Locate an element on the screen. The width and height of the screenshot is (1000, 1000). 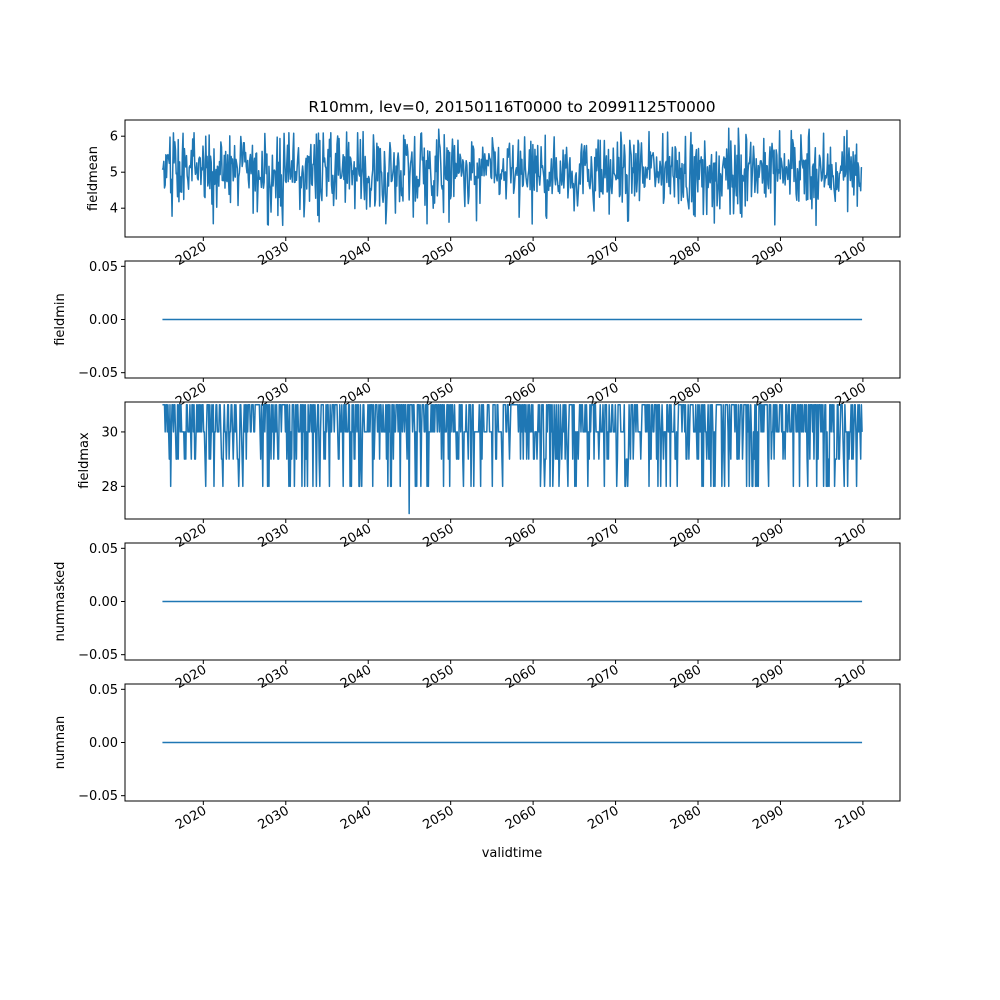
y-tick-label-fieldmax: 28 is located at coordinates (109, 487).